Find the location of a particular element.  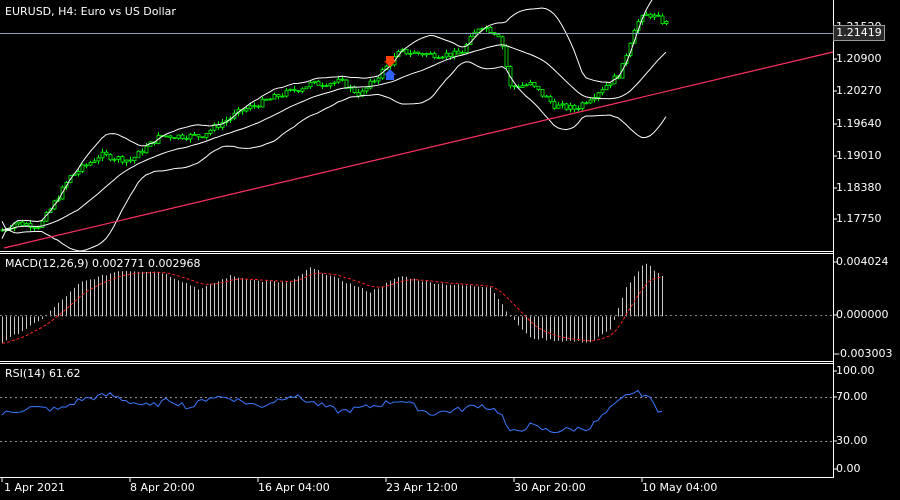

time-axis-label: 1 Apr 2021 is located at coordinates (35, 487).